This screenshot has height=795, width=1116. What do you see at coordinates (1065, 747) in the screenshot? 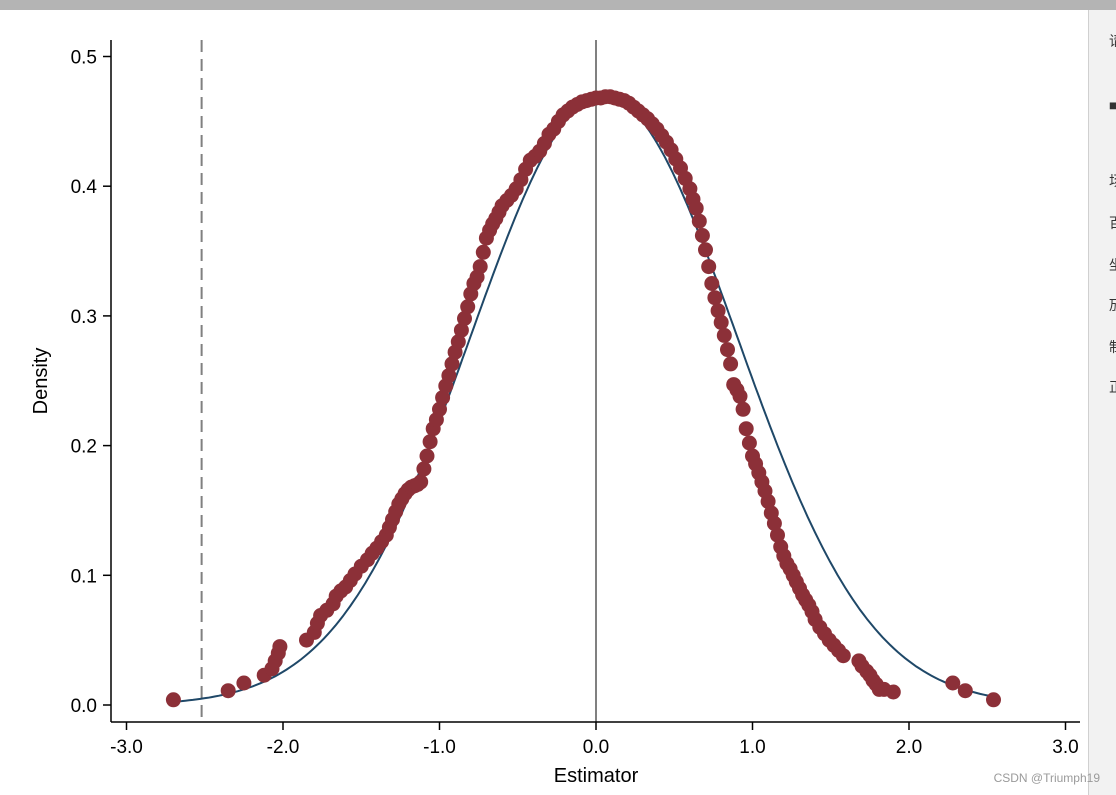
I see `x-tick-label: 3.0` at bounding box center [1065, 747].